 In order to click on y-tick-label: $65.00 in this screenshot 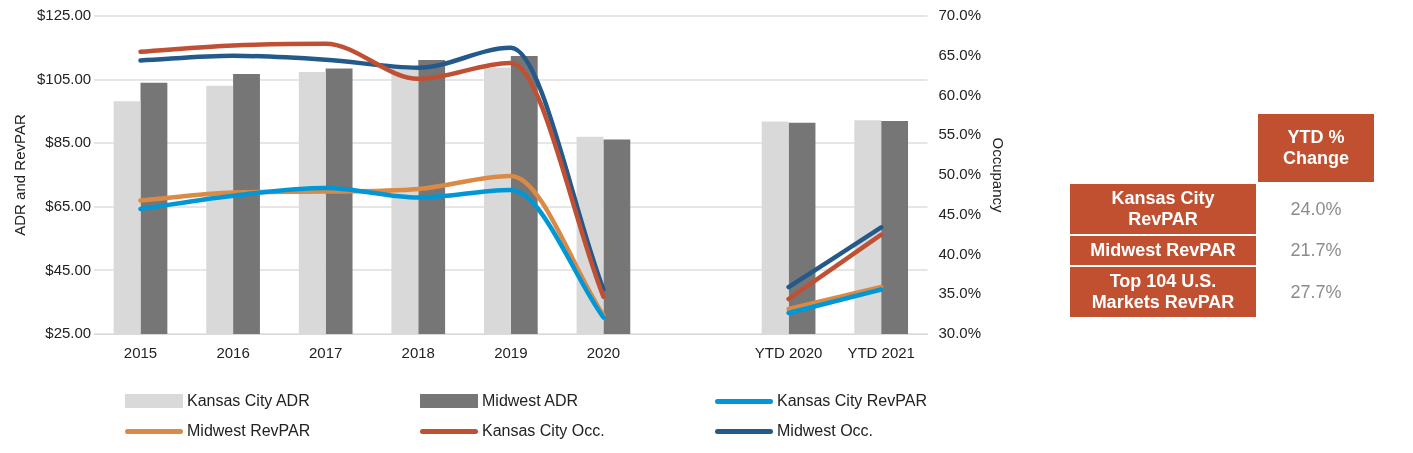, I will do `click(68, 205)`.